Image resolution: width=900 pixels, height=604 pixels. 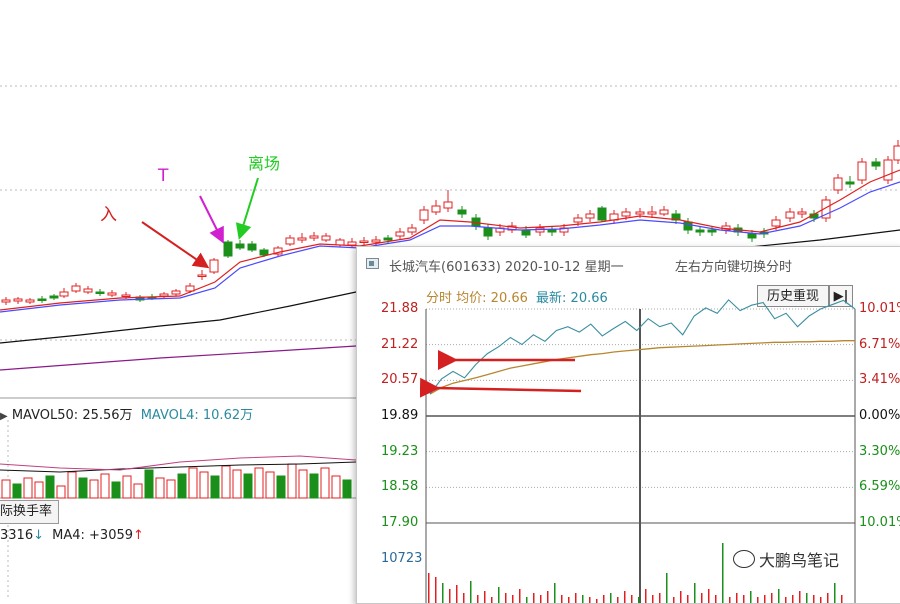 I want to click on intraday-arrow-lower, so click(x=500, y=387).